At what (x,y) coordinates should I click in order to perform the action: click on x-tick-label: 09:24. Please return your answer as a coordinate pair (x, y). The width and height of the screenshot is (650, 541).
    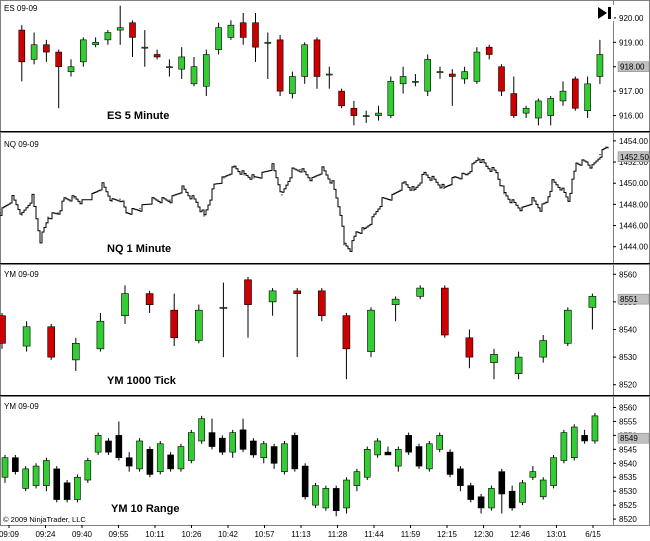
    Looking at the image, I should click on (45, 534).